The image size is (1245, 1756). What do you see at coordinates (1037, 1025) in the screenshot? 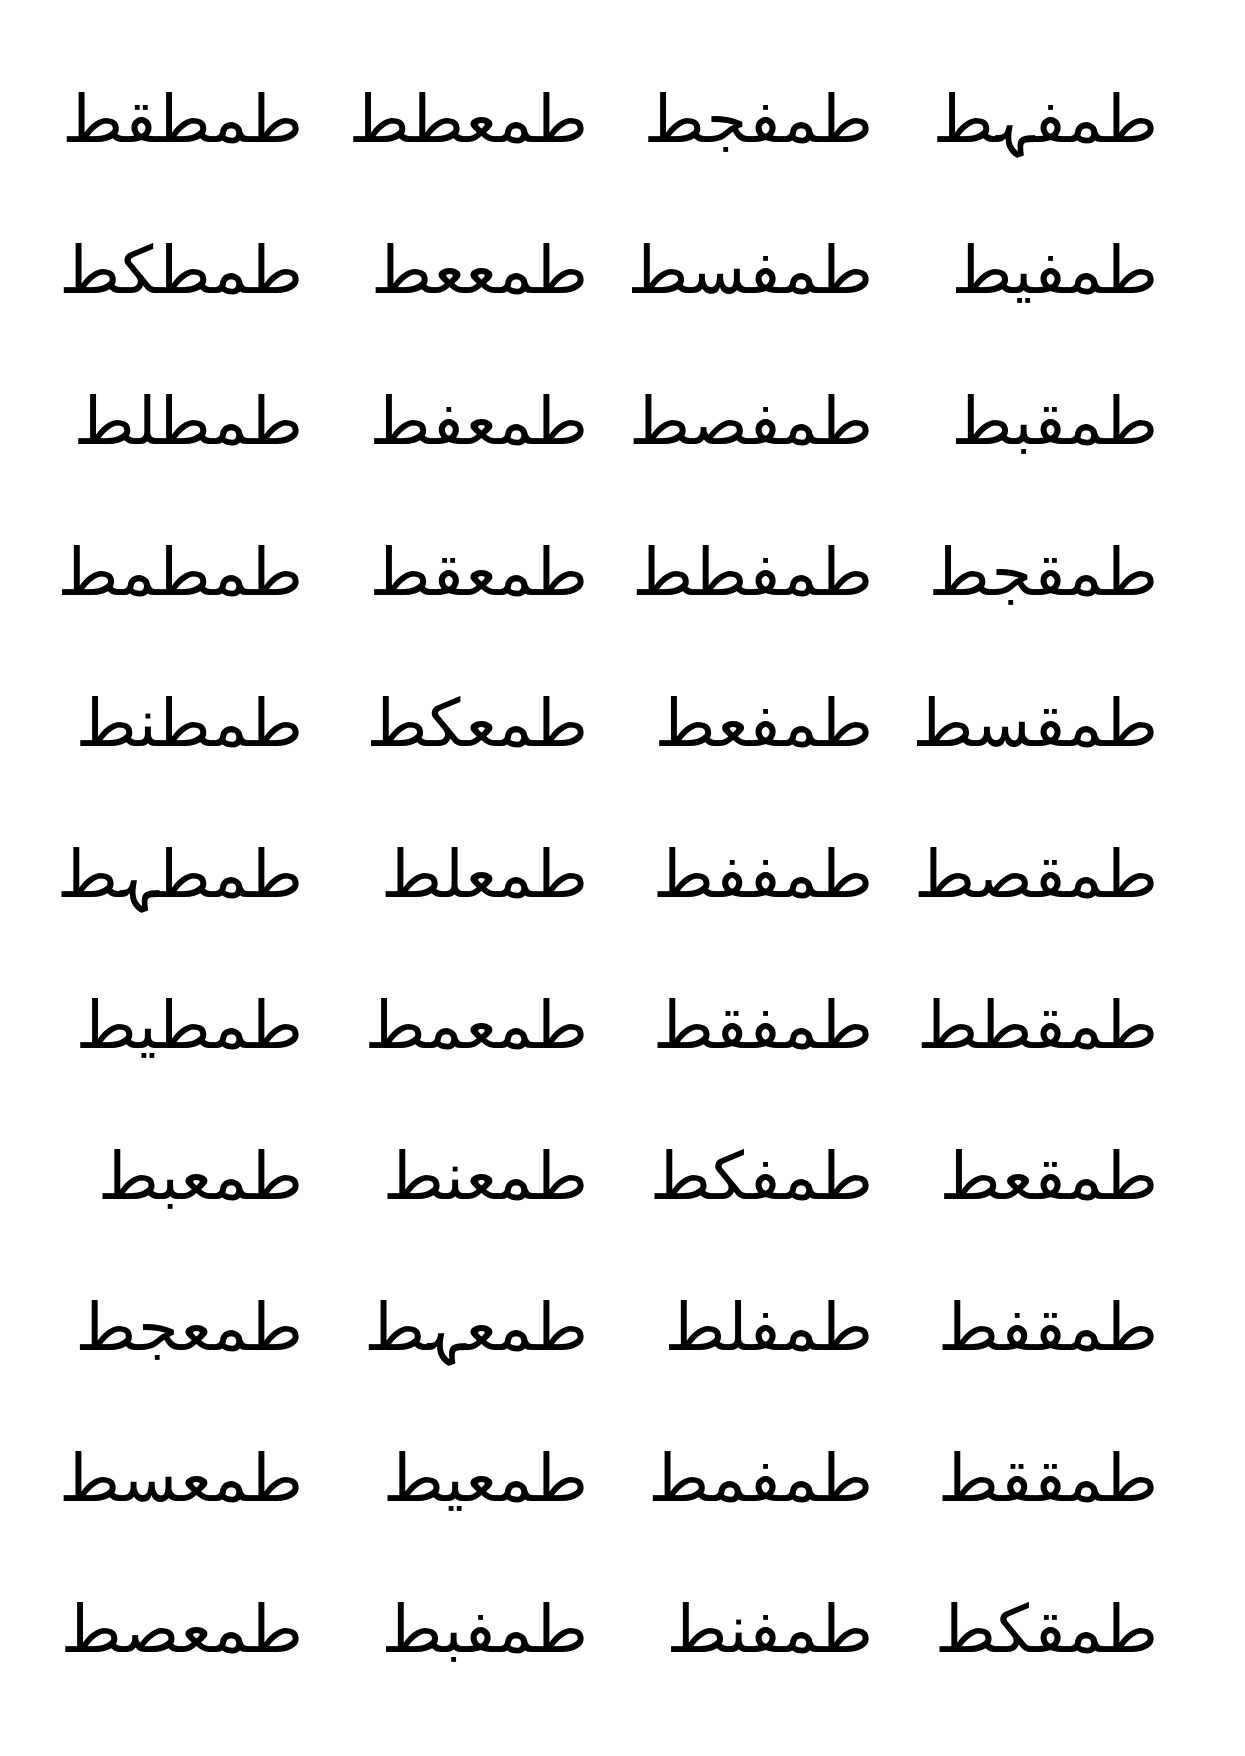
I see `word-cell: طمقطط` at bounding box center [1037, 1025].